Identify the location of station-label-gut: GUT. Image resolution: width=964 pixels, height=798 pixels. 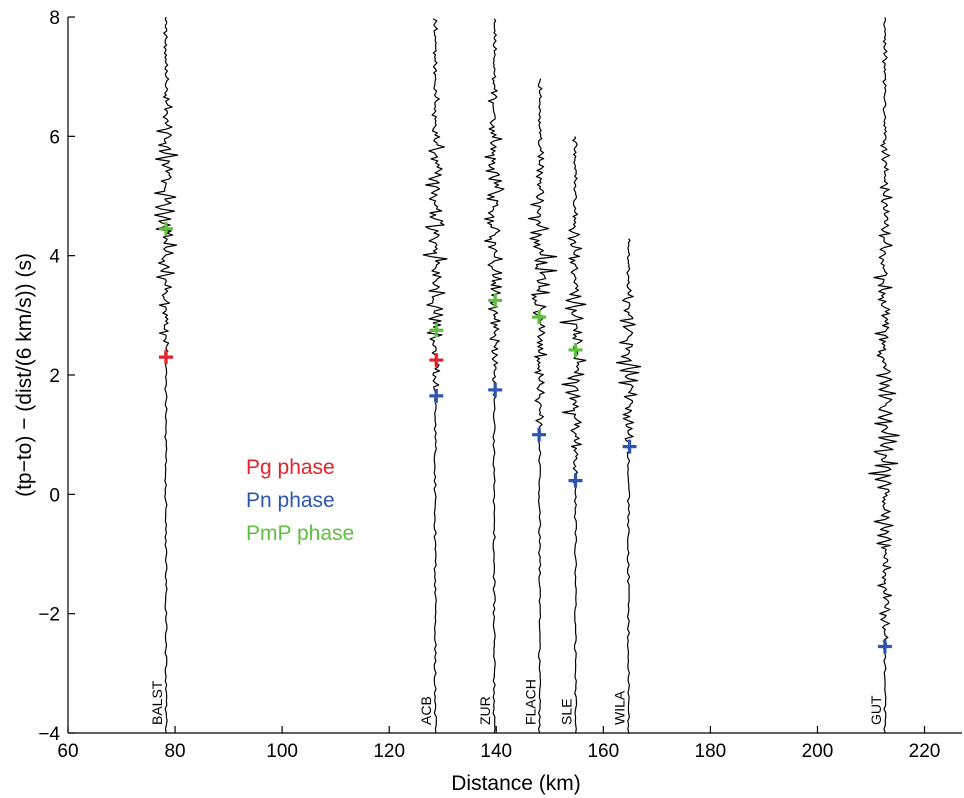
(876, 710).